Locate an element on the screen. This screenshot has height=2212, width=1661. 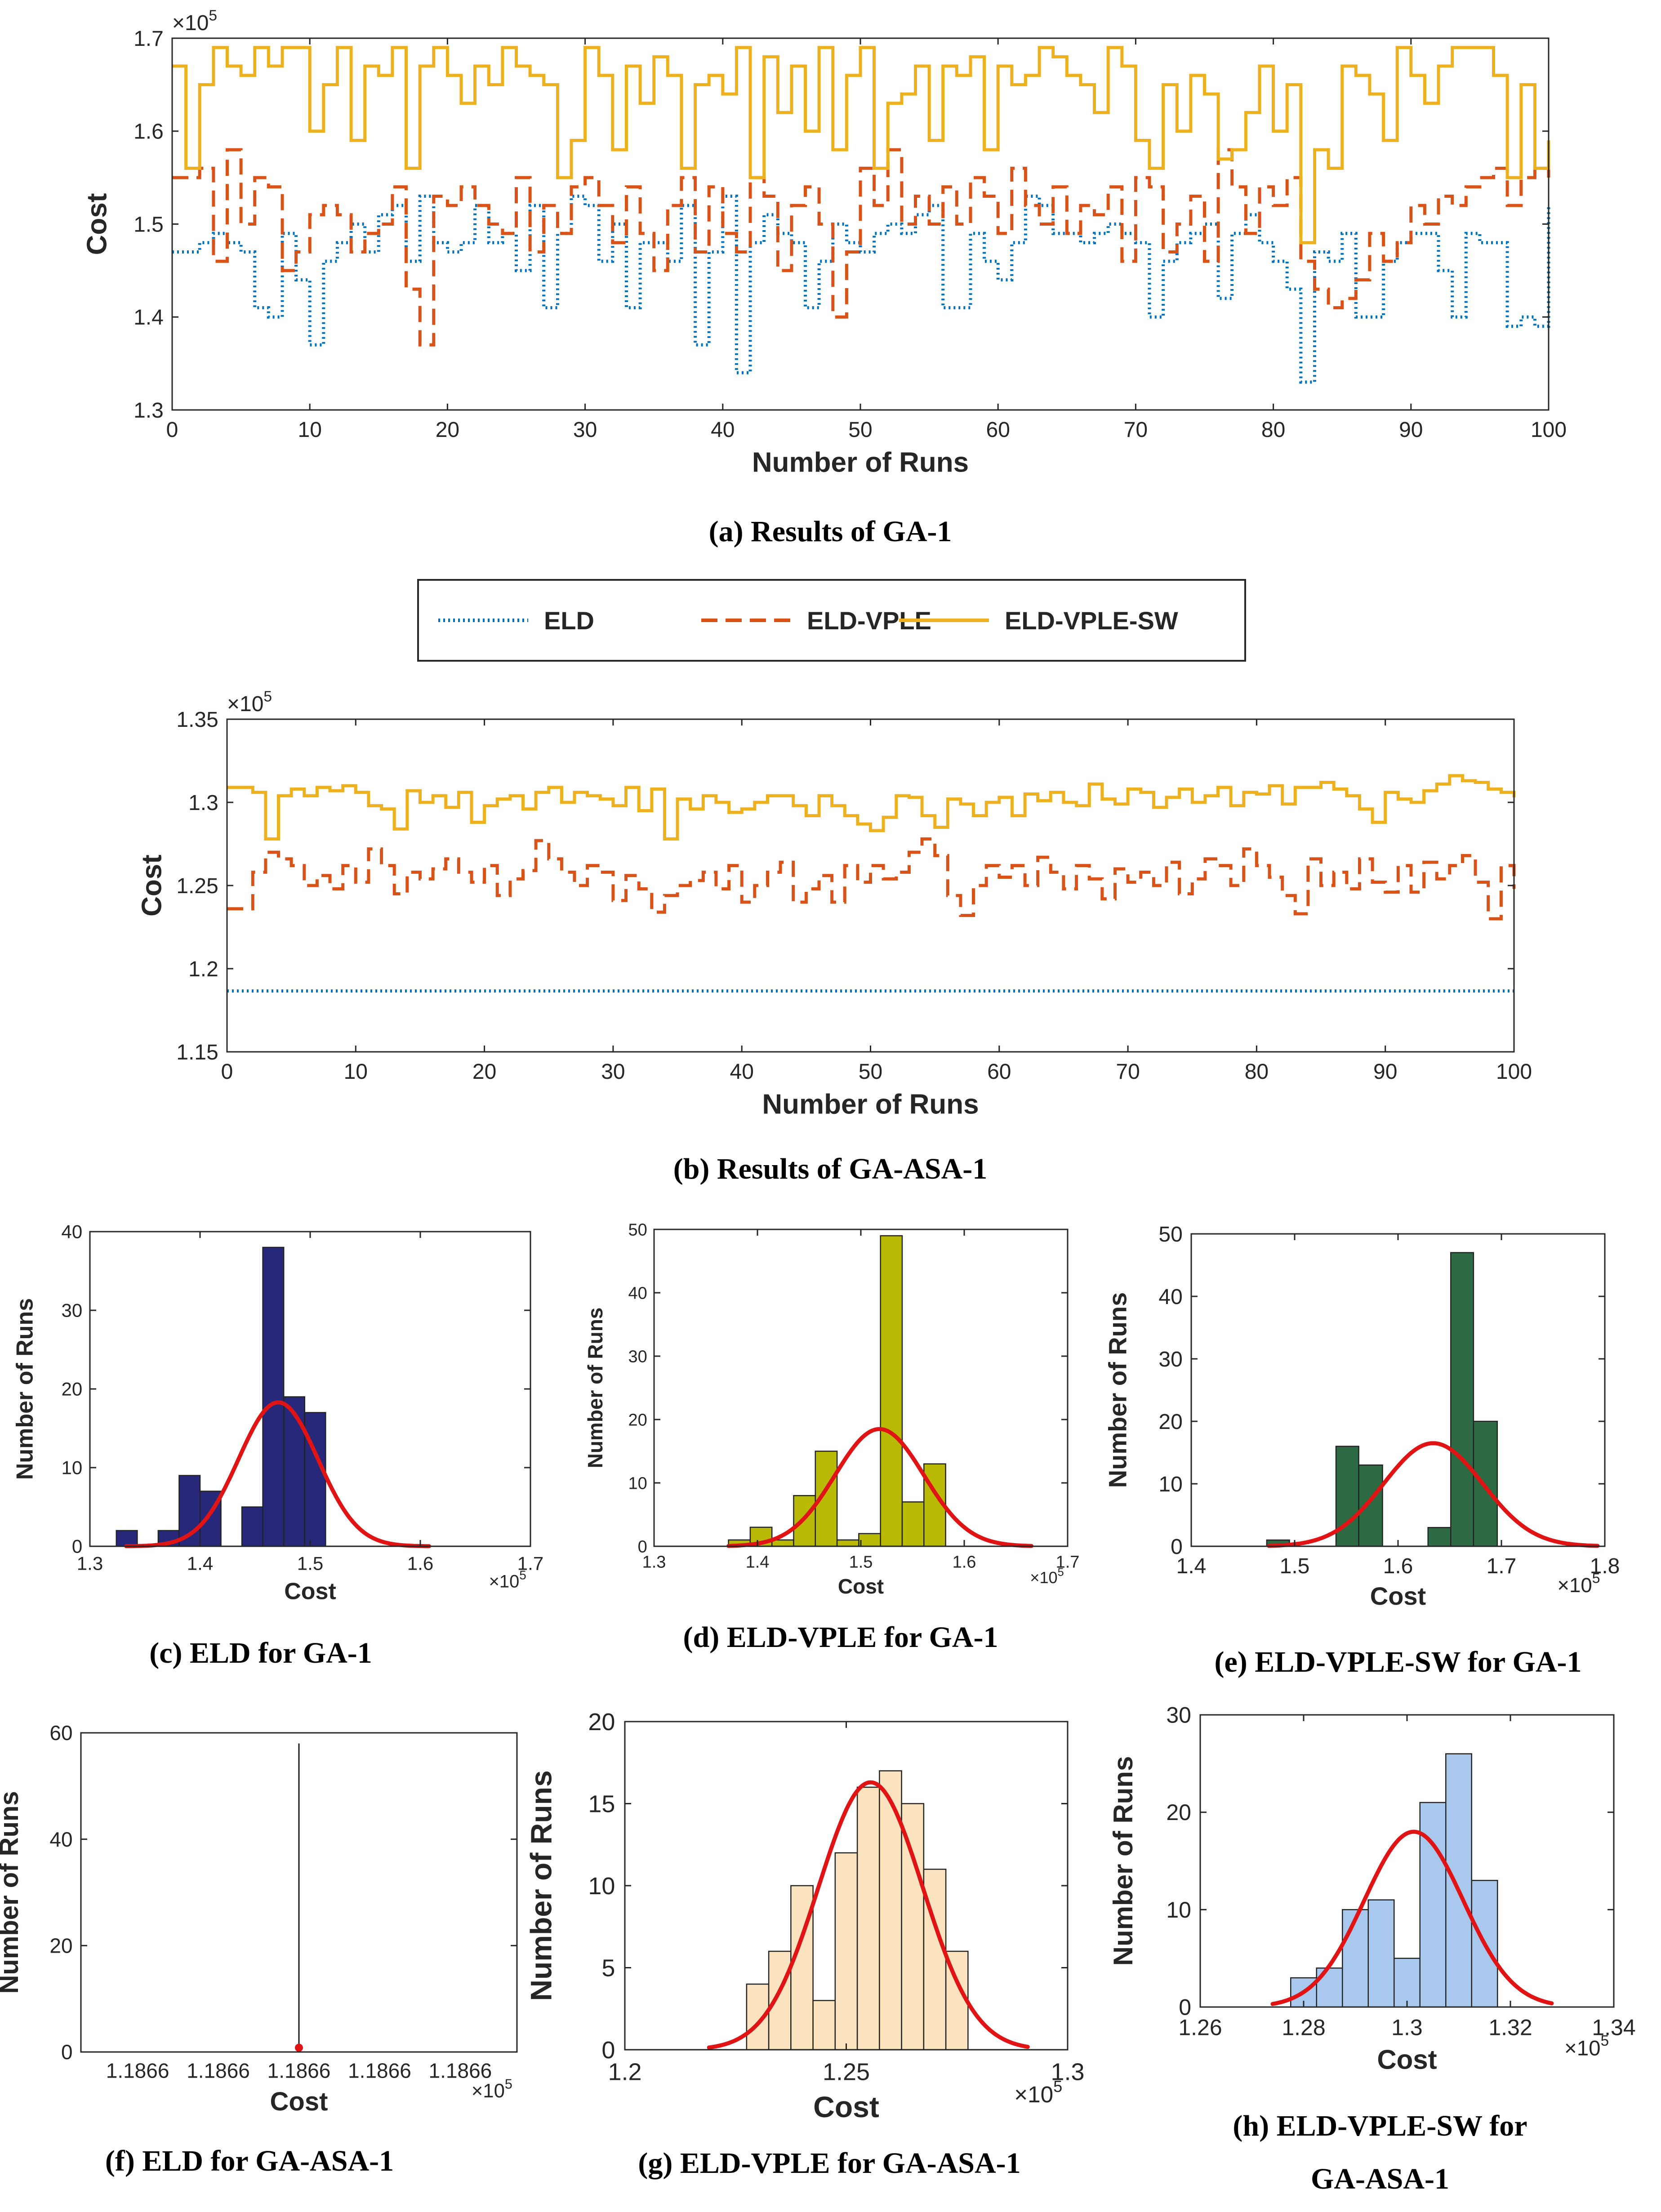
axes-frame is located at coordinates (299, 1892).